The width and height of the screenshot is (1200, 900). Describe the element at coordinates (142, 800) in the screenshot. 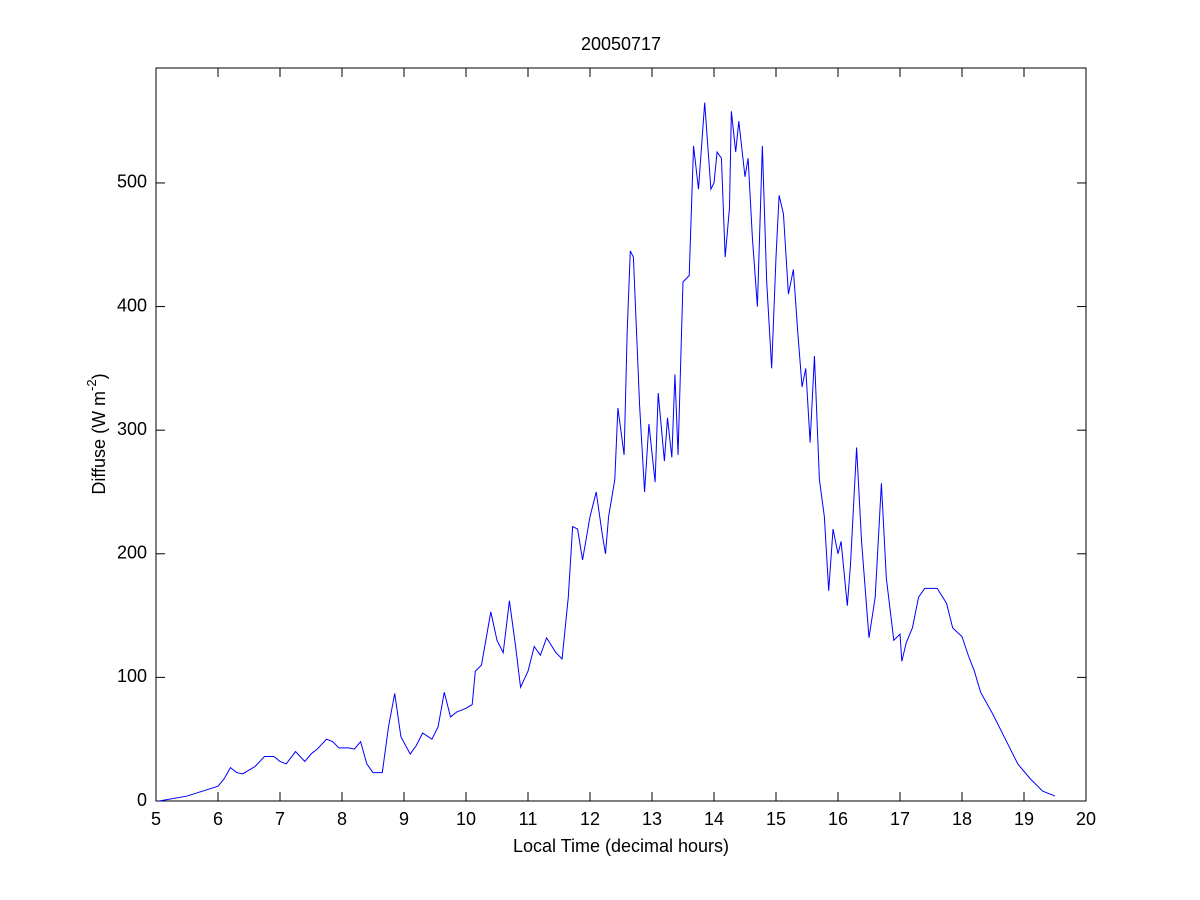

I see `y-tick-label: 0` at that location.